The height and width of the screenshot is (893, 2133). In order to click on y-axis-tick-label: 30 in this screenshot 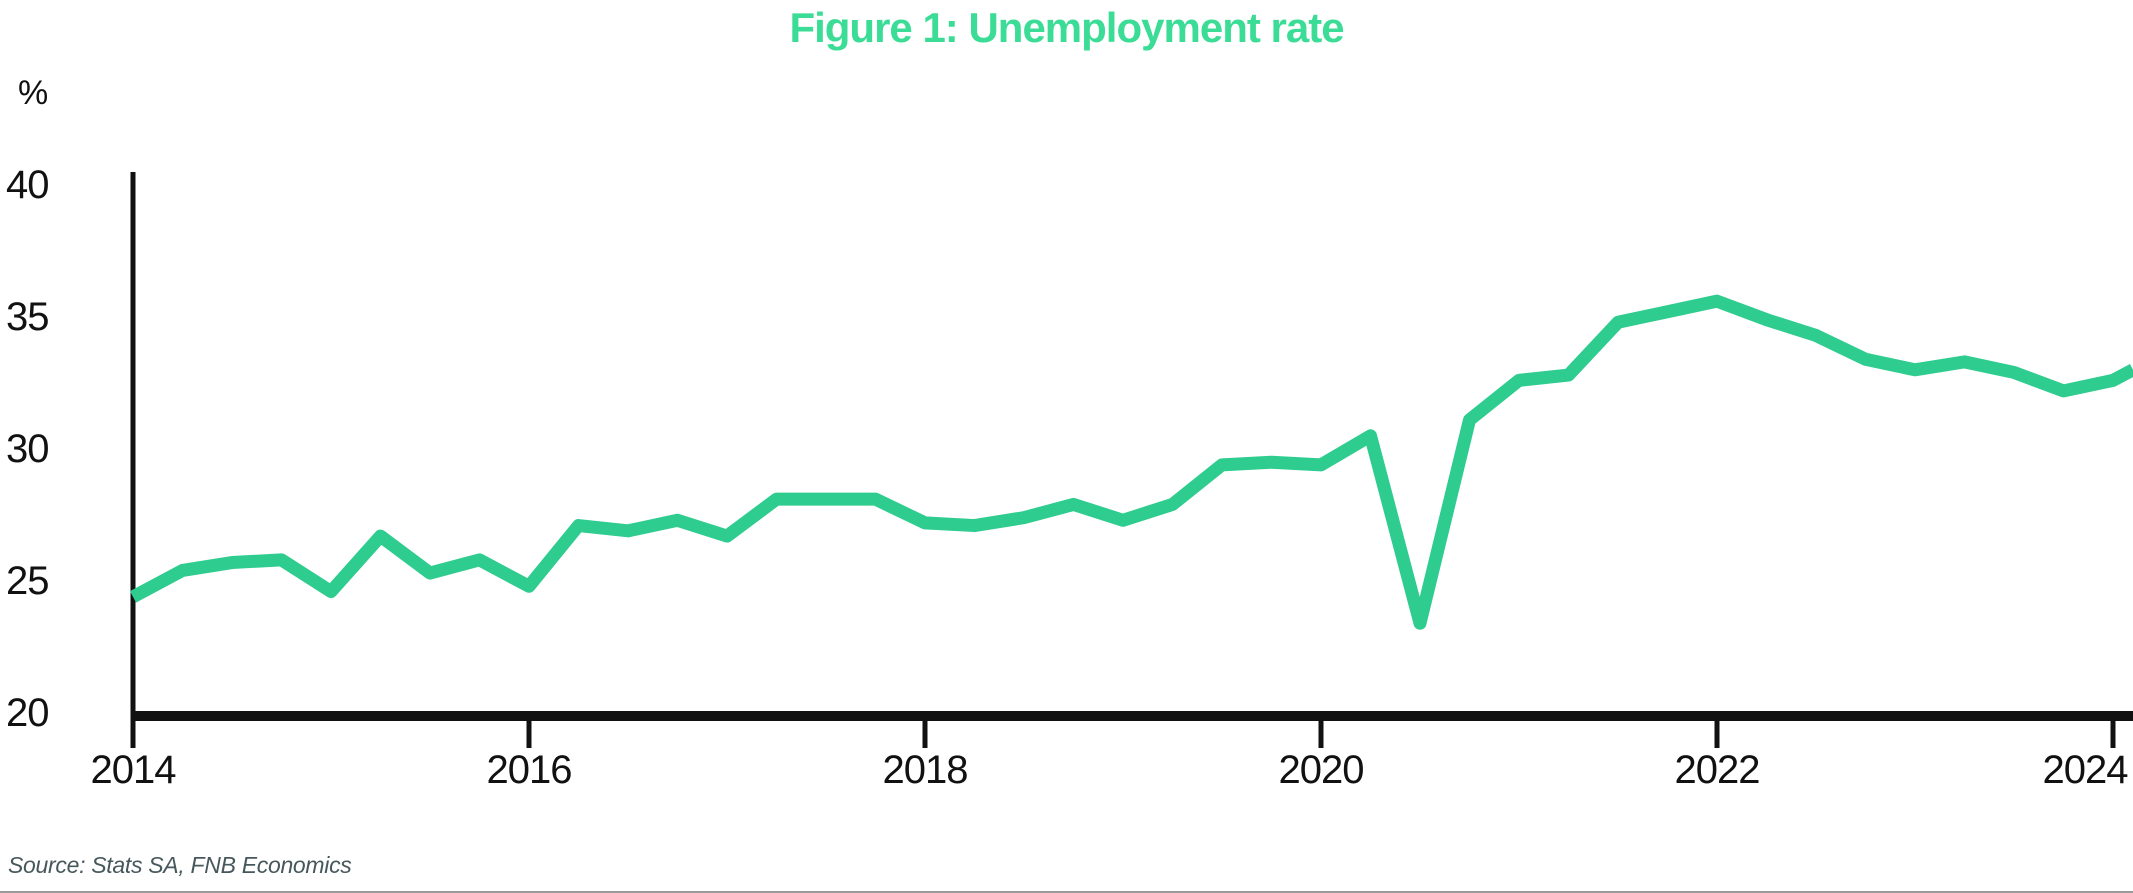, I will do `click(28, 449)`.